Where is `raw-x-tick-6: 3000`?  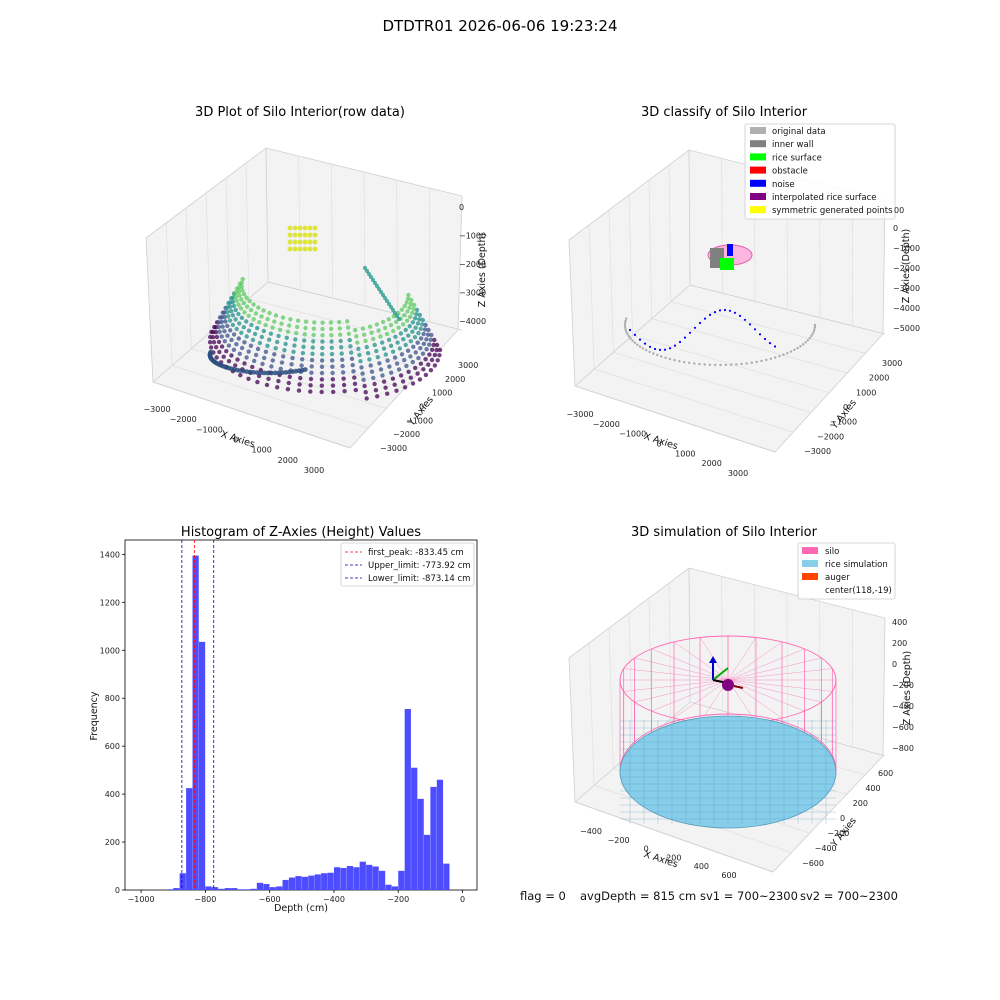
raw-x-tick-6: 3000 is located at coordinates (314, 470).